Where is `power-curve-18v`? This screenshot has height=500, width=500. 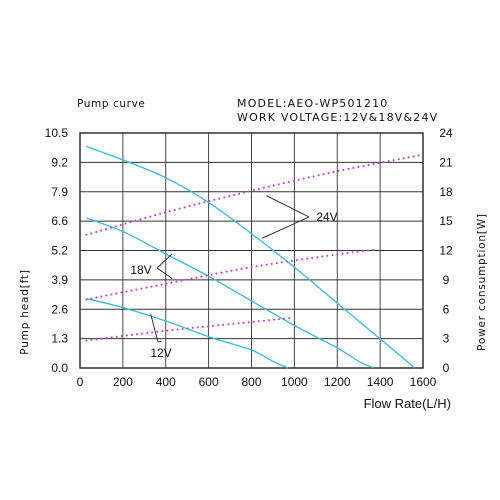
power-curve-18v is located at coordinates (231, 274).